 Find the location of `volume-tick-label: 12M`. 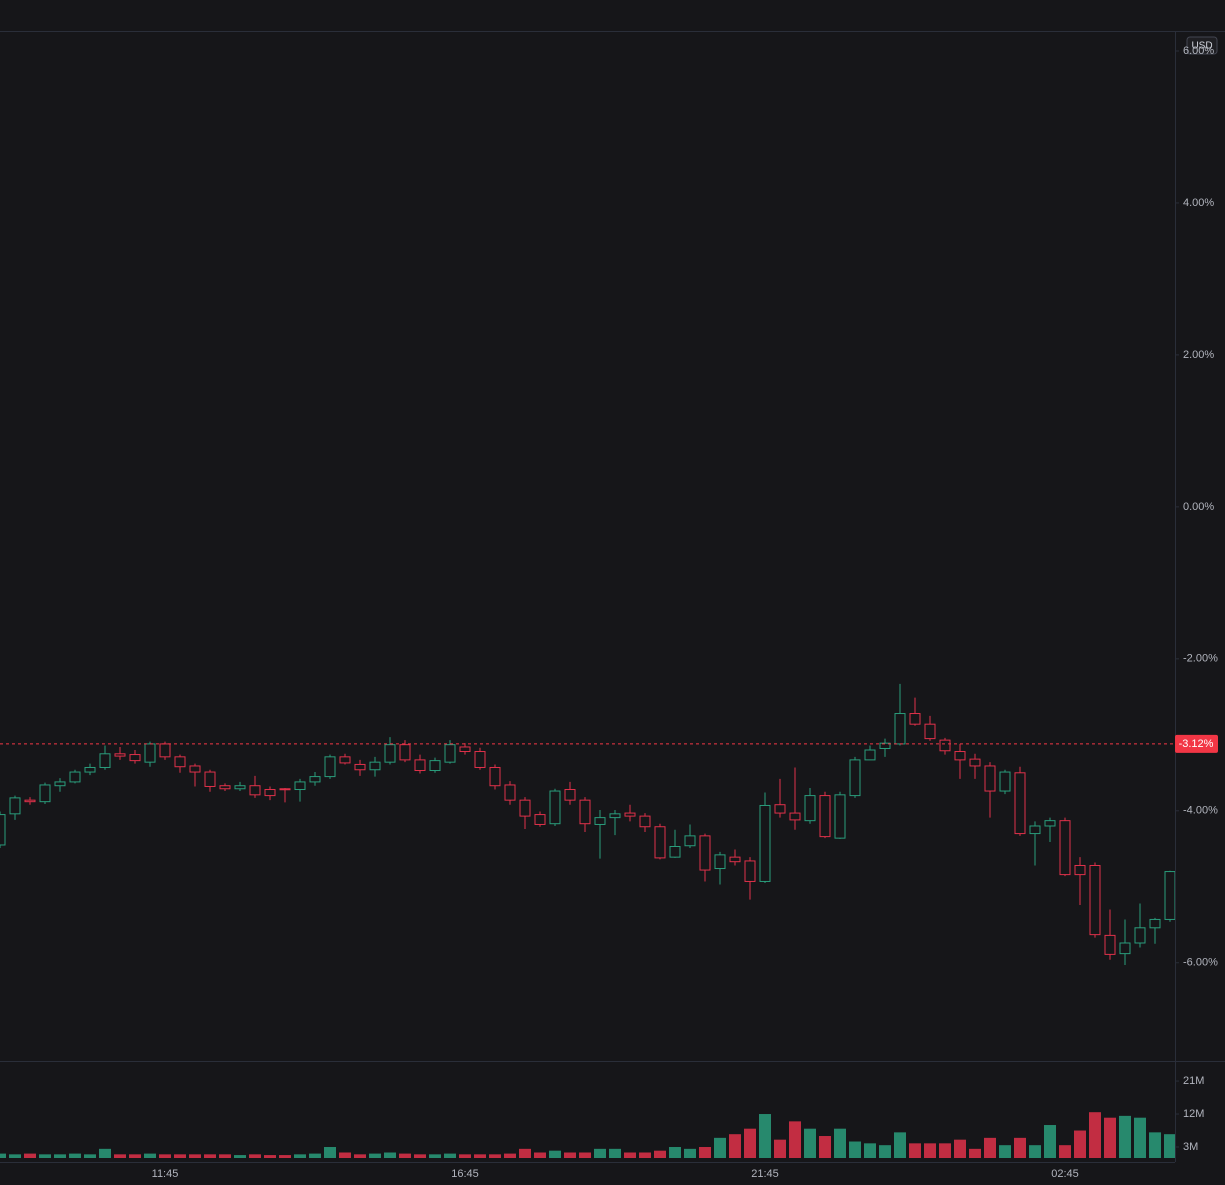

volume-tick-label: 12M is located at coordinates (1193, 1114).